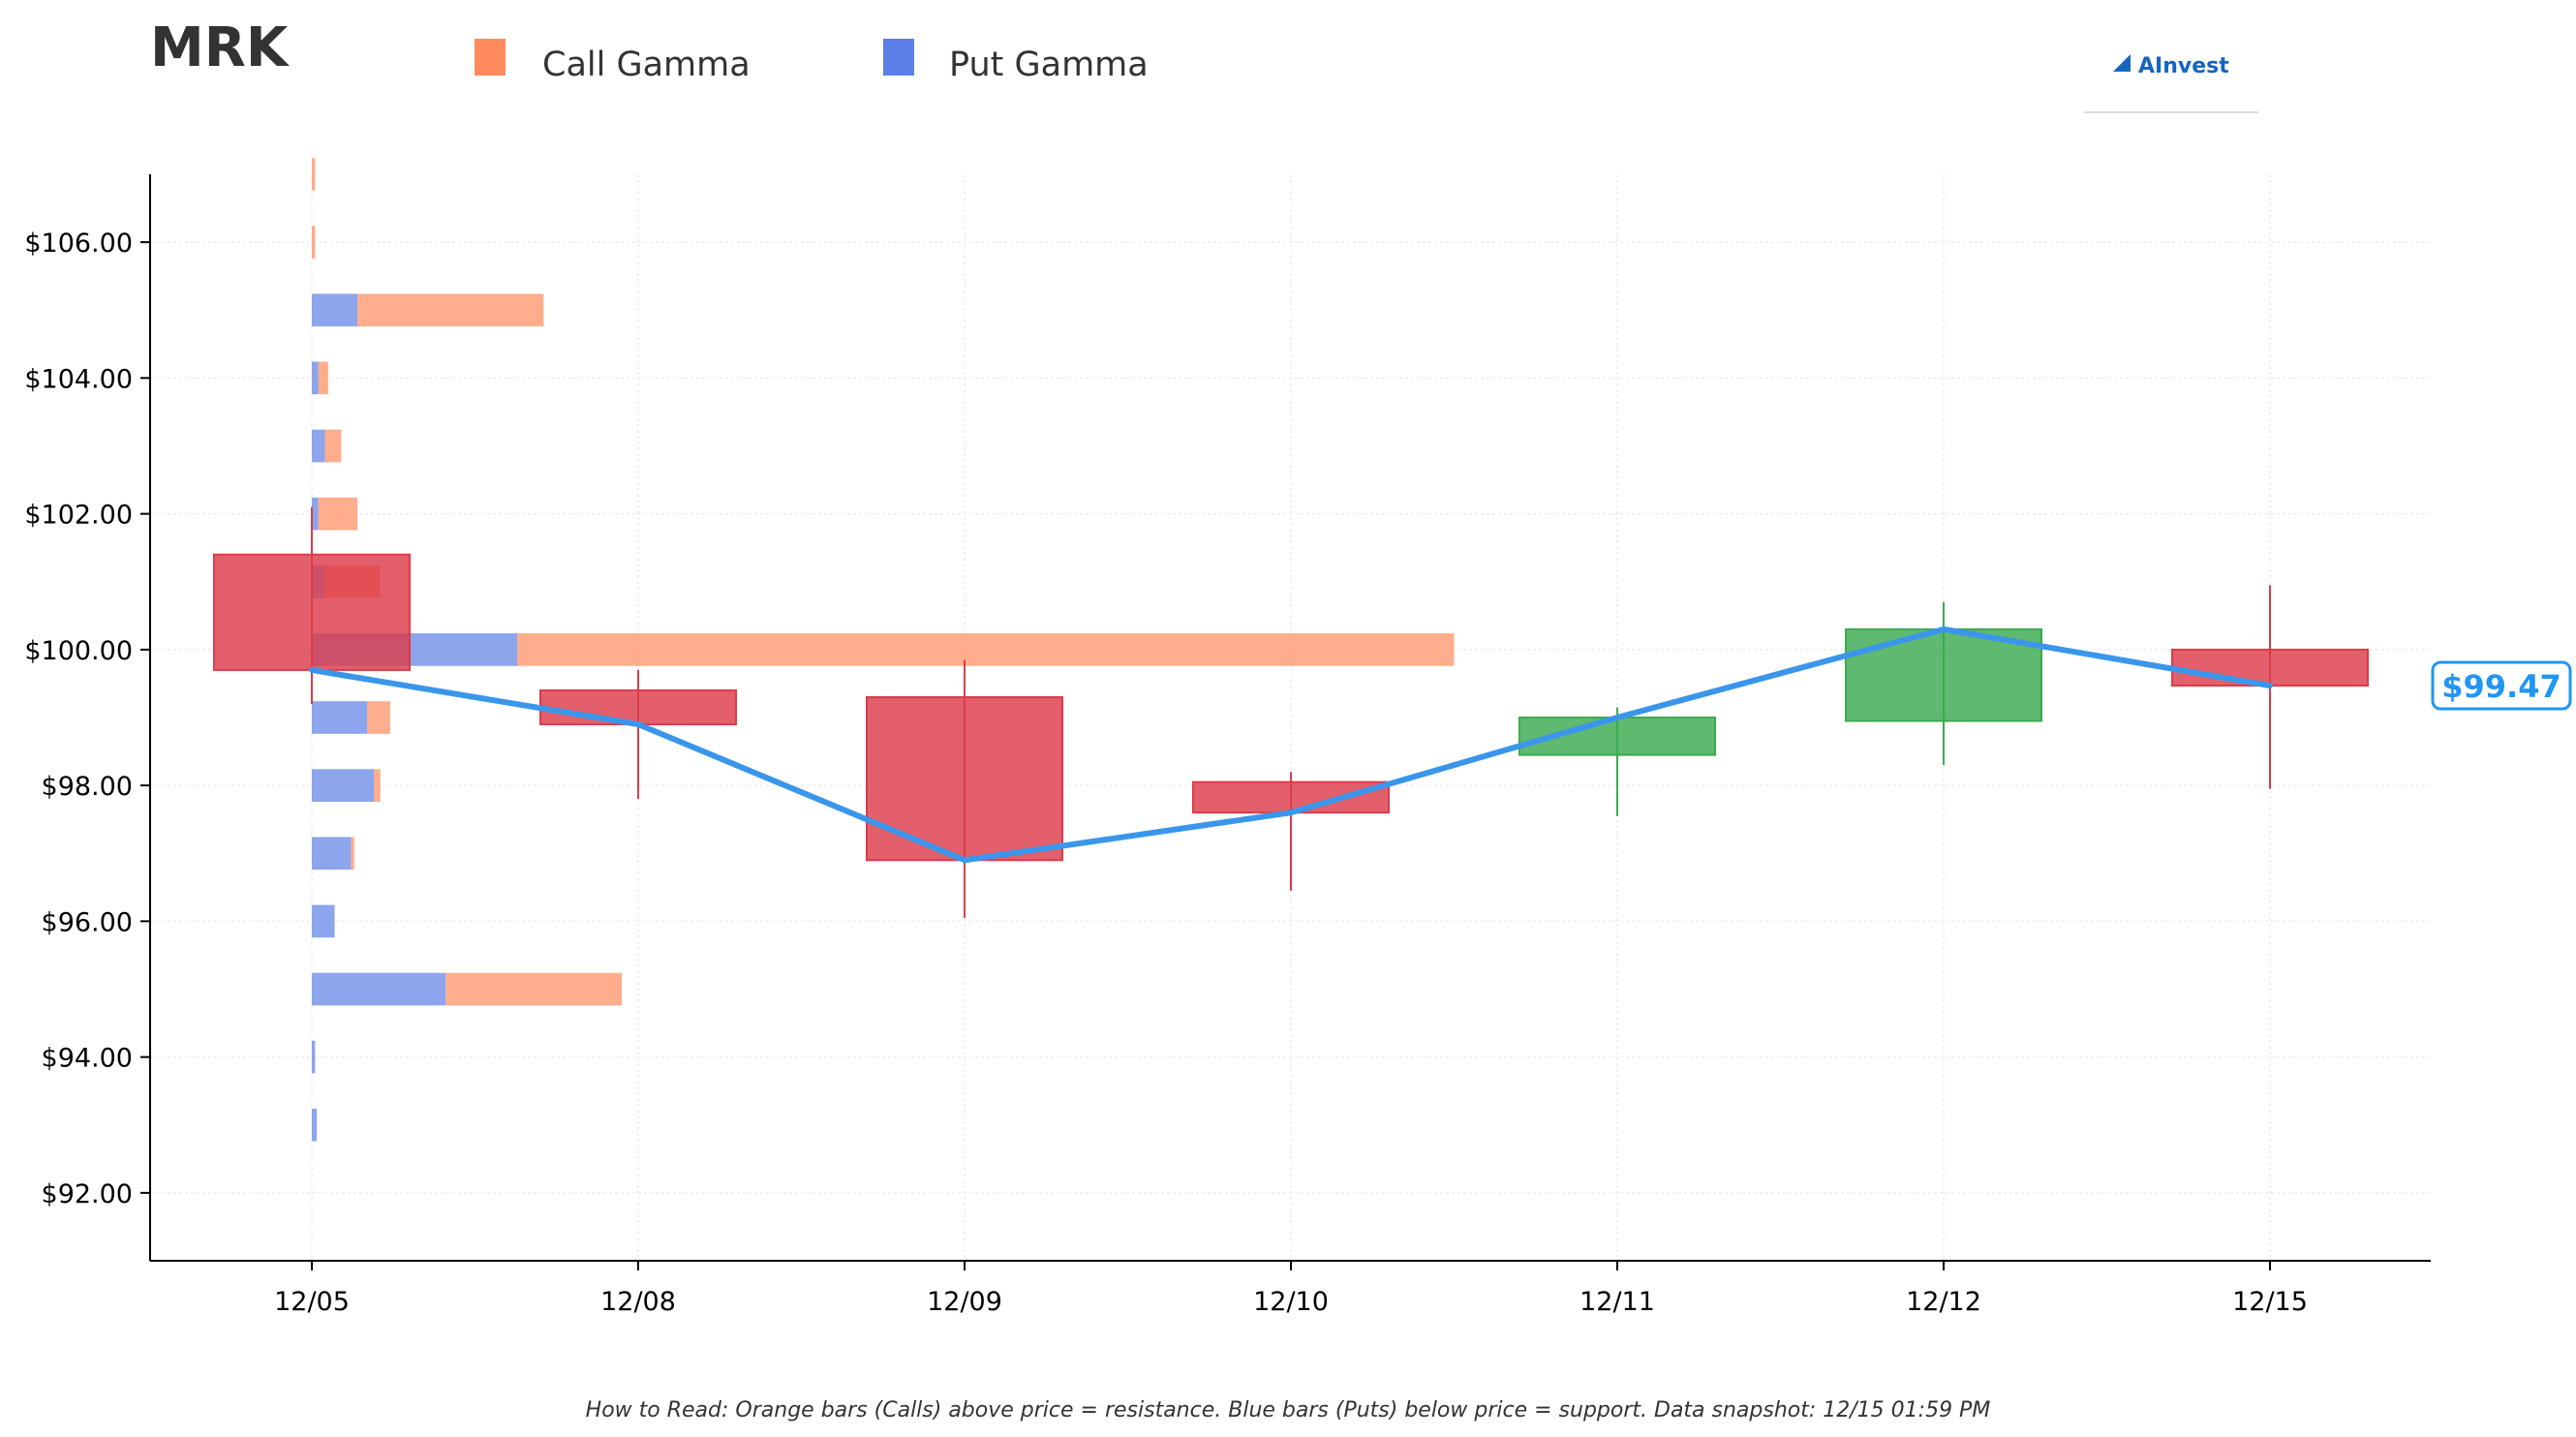 The image size is (2576, 1437). What do you see at coordinates (87, 1194) in the screenshot?
I see `y-tick-label: $92.00` at bounding box center [87, 1194].